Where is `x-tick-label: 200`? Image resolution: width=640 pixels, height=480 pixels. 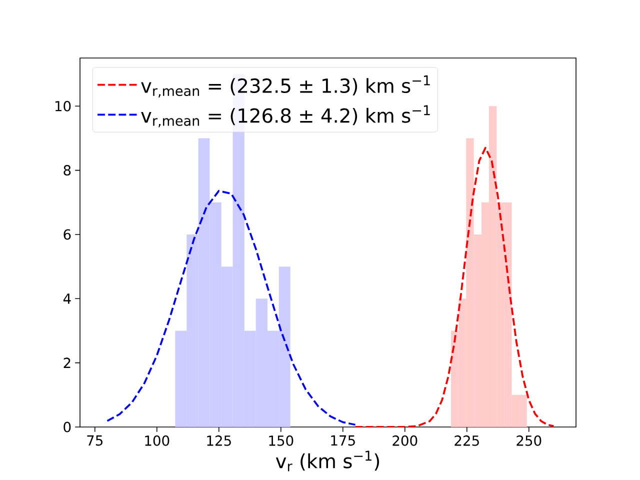
x-tick-label: 200 is located at coordinates (405, 440).